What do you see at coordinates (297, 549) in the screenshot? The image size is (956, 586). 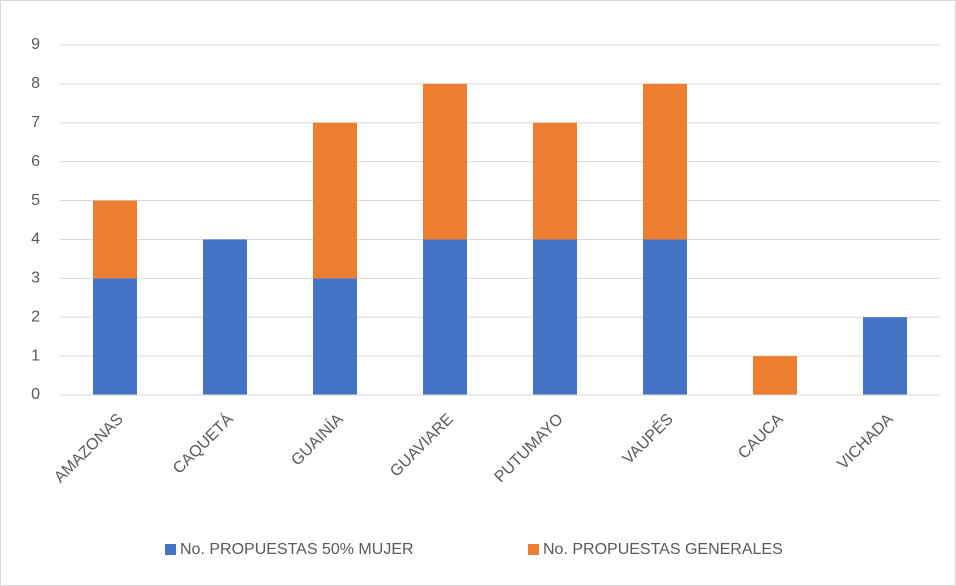 I see `legend-label: No. PROPUESTAS 50% MUJER` at bounding box center [297, 549].